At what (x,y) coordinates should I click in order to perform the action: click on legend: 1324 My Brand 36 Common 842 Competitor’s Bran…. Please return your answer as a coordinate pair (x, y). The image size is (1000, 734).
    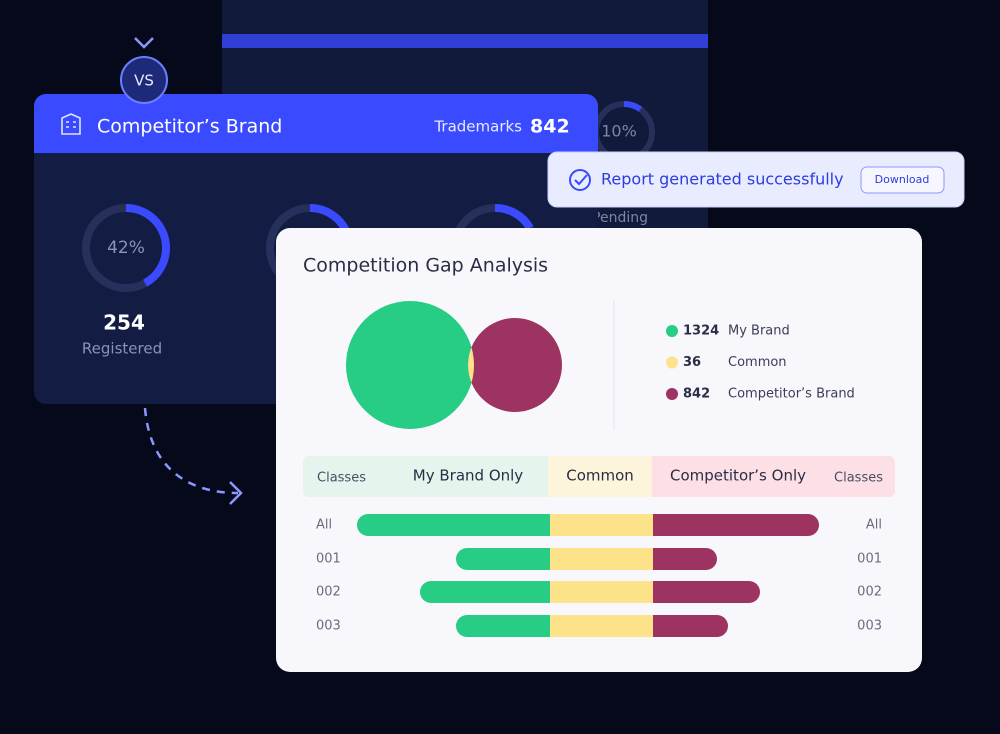
    Looking at the image, I should click on (760, 363).